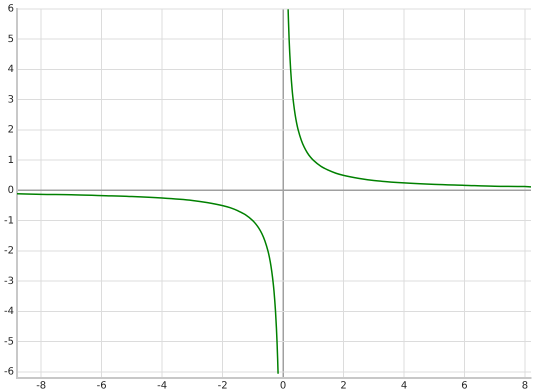 This screenshot has width=538, height=392. Describe the element at coordinates (464, 386) in the screenshot. I see `x-tick-label: 6` at that location.